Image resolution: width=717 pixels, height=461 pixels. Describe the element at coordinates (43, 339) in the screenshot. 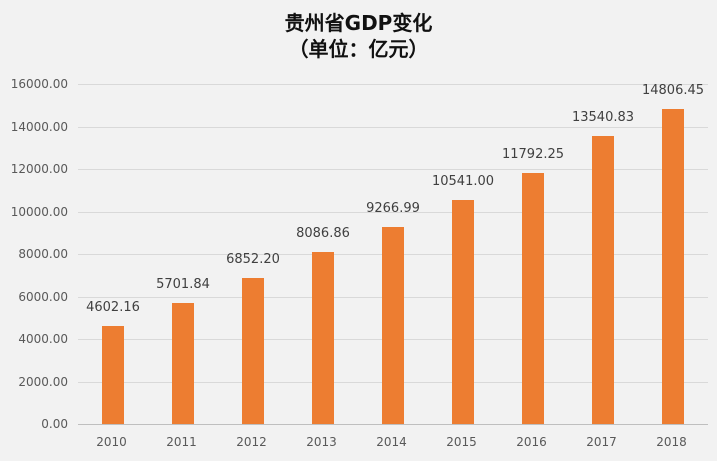

I see `y-tick-label: 4000.00` at that location.